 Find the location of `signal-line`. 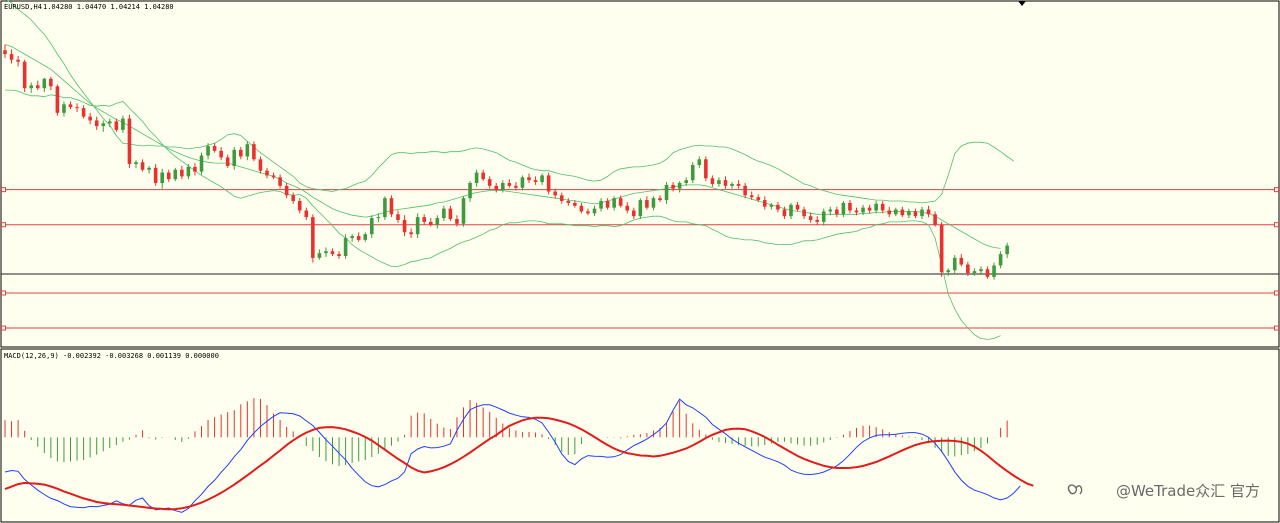

signal-line is located at coordinates (519, 463).